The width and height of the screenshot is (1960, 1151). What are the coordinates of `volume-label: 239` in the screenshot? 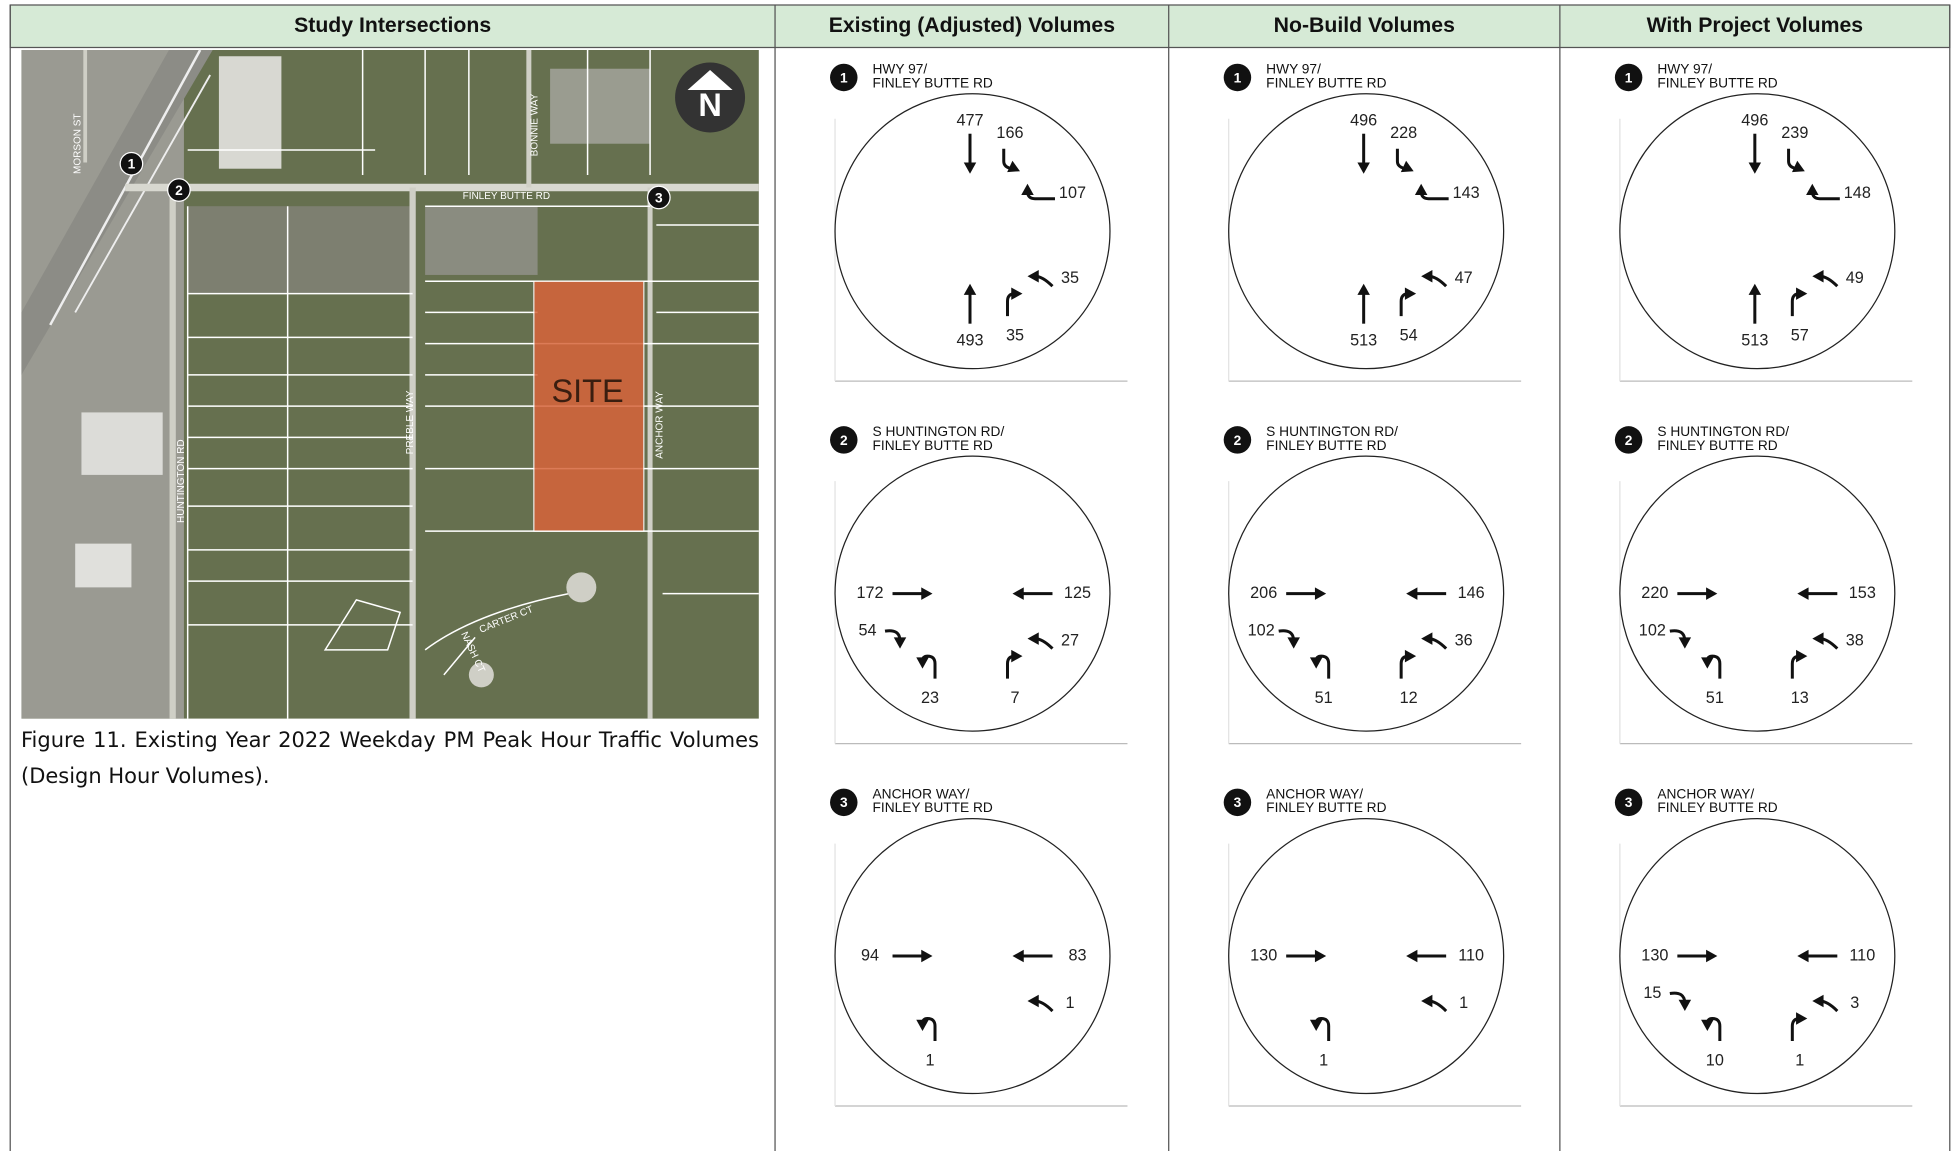 It's located at (1794, 133).